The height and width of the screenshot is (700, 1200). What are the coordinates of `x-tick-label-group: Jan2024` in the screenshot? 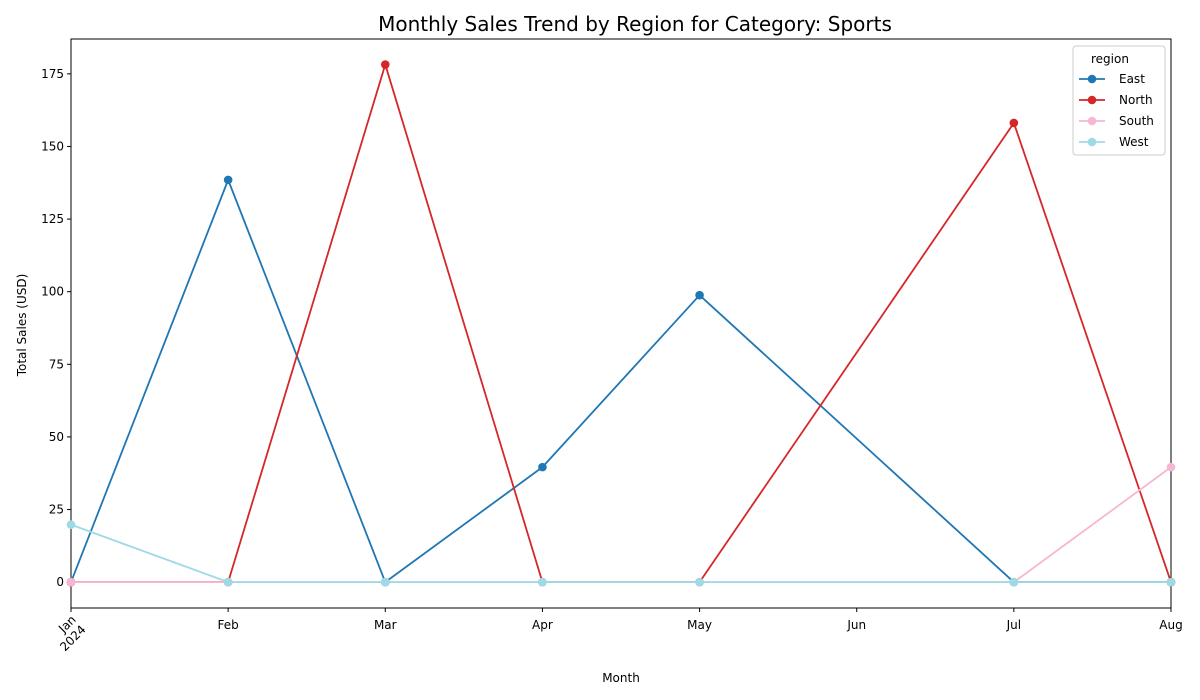 It's located at (68, 633).